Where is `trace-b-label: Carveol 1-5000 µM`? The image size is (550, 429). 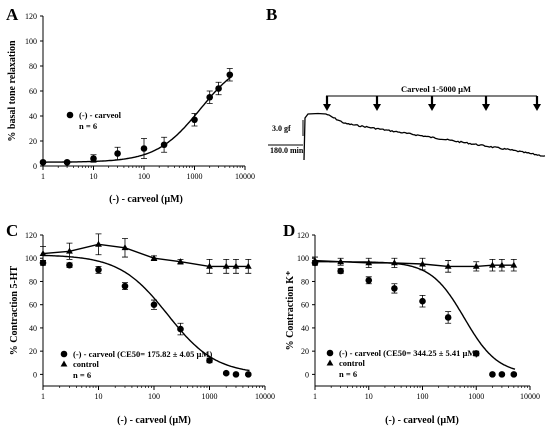 trace-b-label: Carveol 1-5000 µM is located at coordinates (436, 89).